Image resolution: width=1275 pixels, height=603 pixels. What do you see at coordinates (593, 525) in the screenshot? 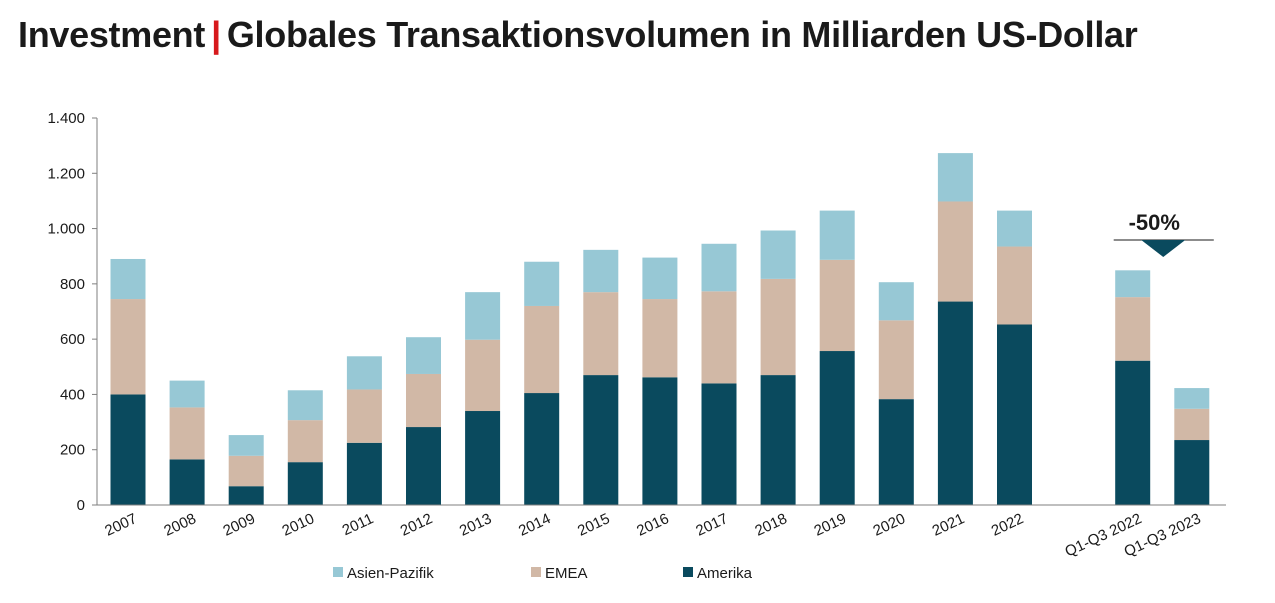
I see `x-tick-label: 2015` at bounding box center [593, 525].